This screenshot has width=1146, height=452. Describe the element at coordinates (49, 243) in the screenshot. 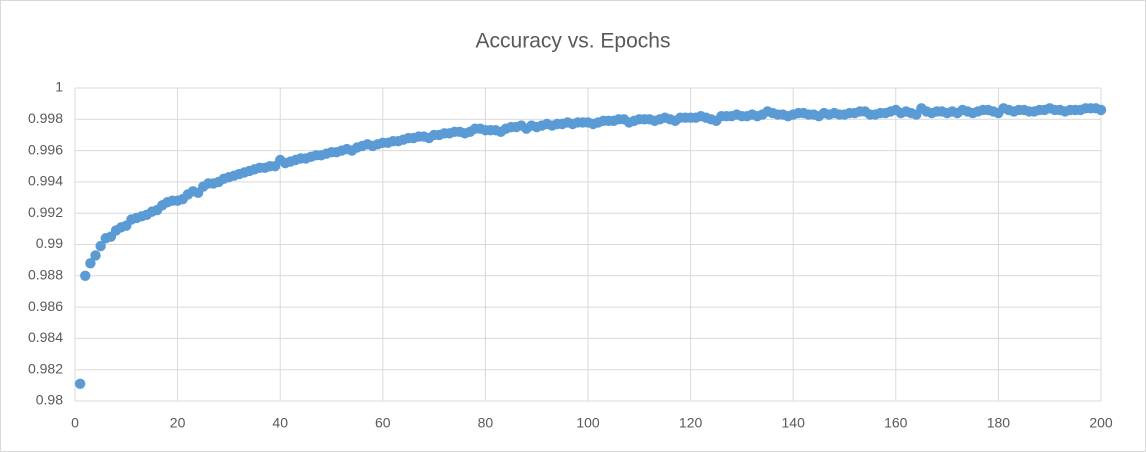

I see `y-tick-label: 0.99` at that location.